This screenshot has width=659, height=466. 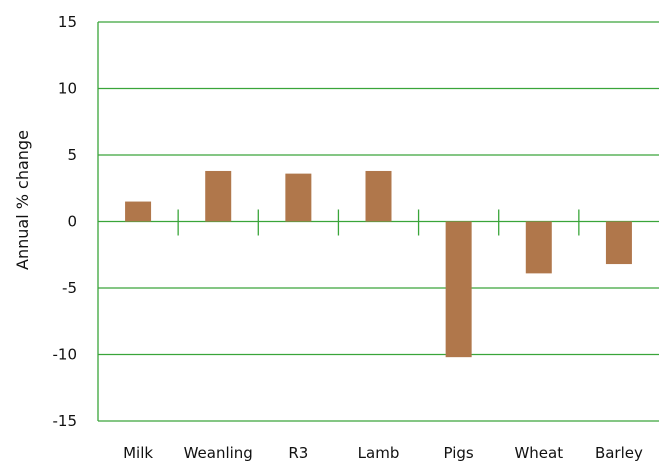 I want to click on bar-pigs, so click(x=458, y=289).